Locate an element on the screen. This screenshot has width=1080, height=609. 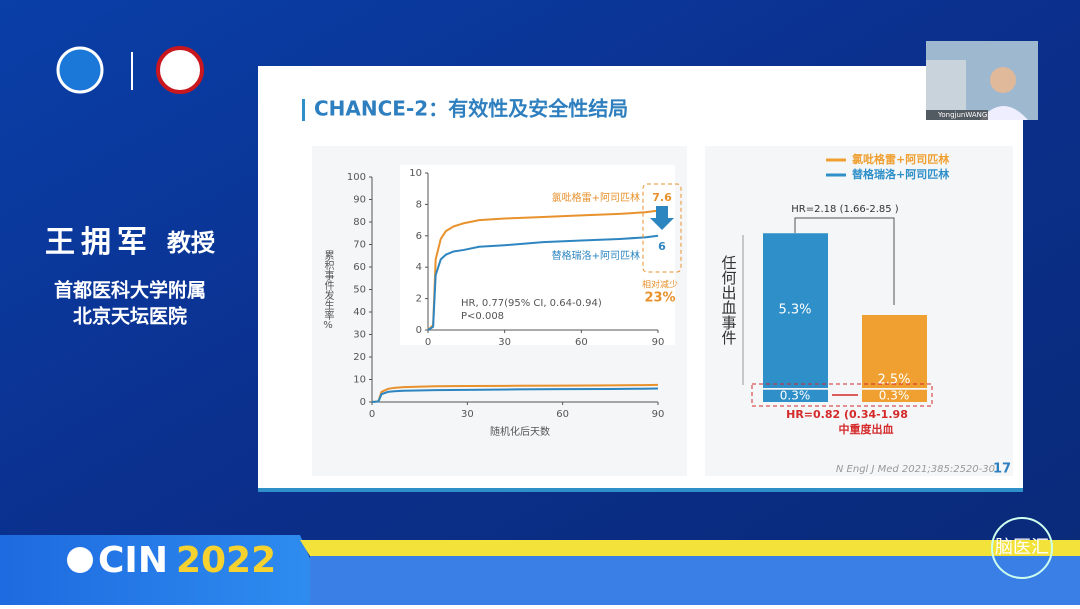
annotation: 中重度出血 is located at coordinates (866, 429).